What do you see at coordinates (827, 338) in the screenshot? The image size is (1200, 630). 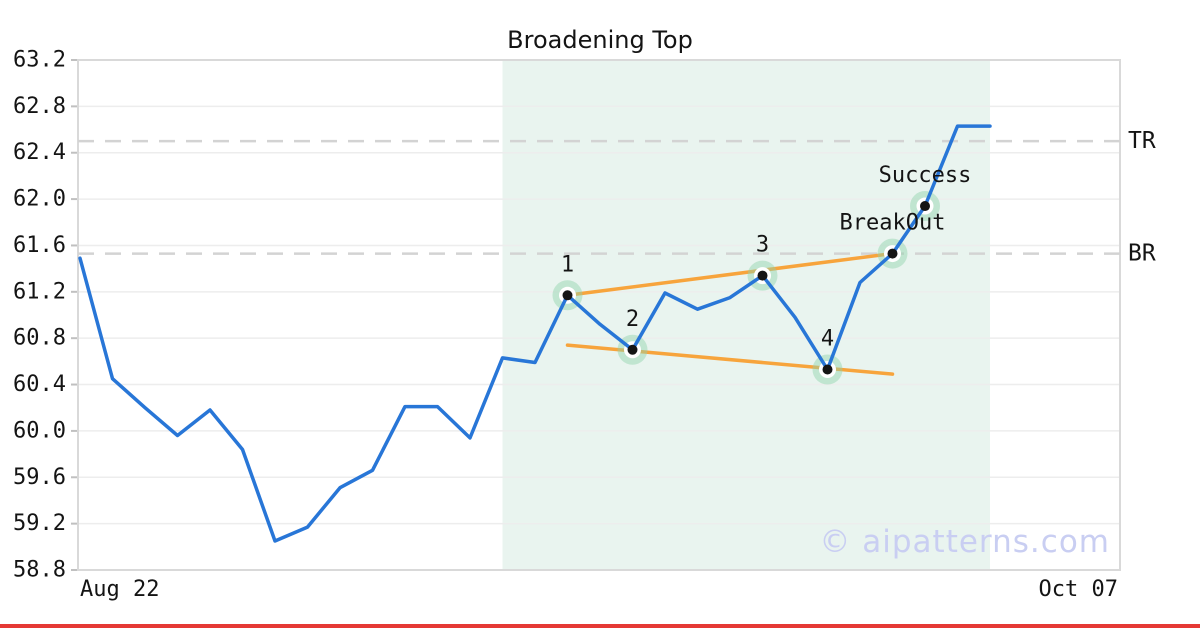 I see `marker-label-4: 4` at bounding box center [827, 338].